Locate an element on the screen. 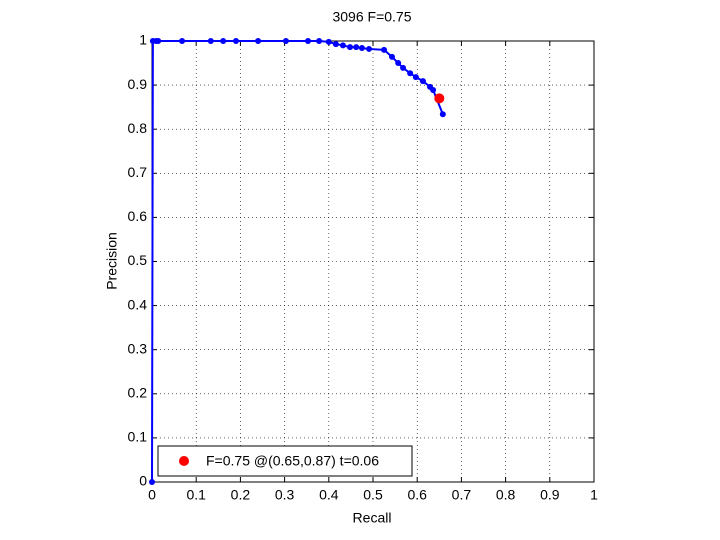 This screenshot has height=540, width=720. x-tick-label: 0.4 is located at coordinates (329, 495).